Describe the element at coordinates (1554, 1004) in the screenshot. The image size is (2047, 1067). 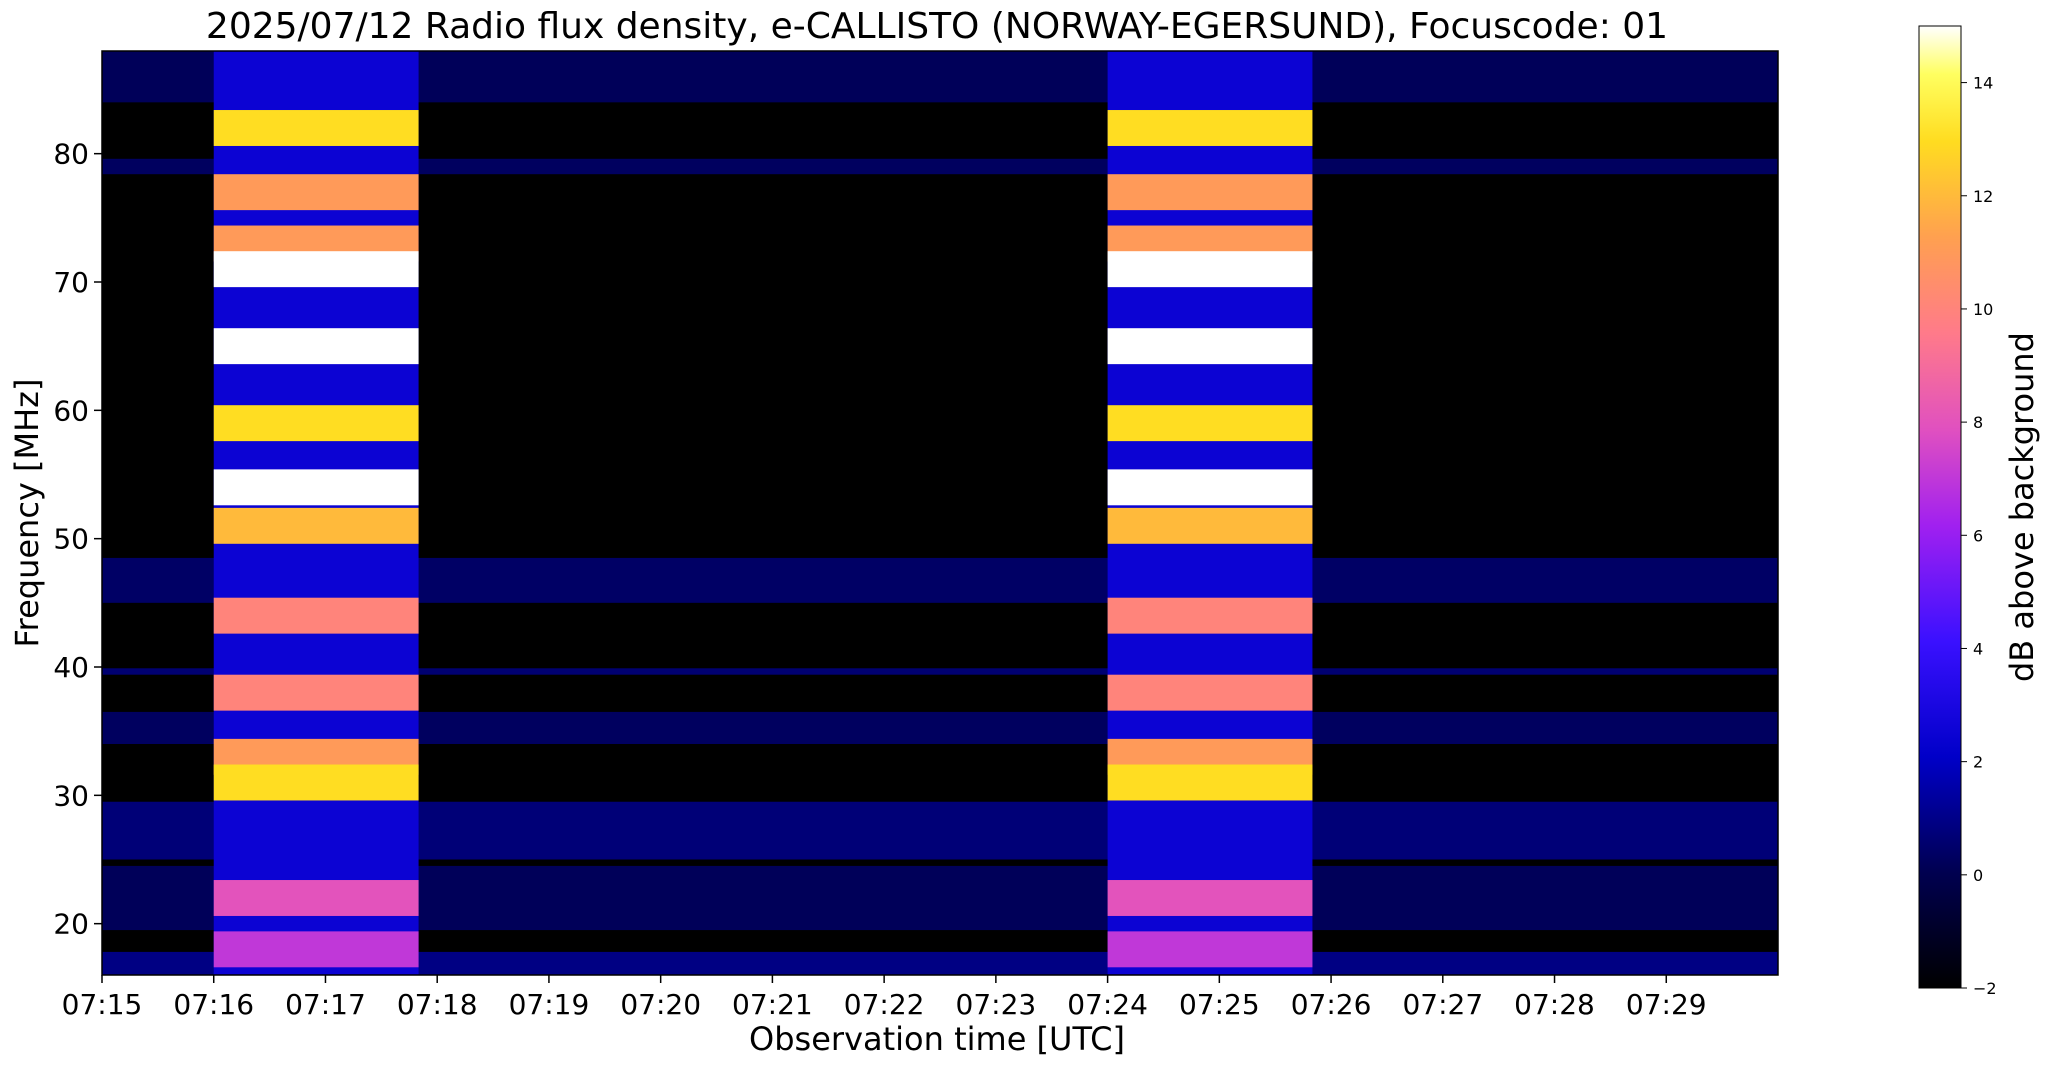
I see `x-tick-label: 07:28` at that location.